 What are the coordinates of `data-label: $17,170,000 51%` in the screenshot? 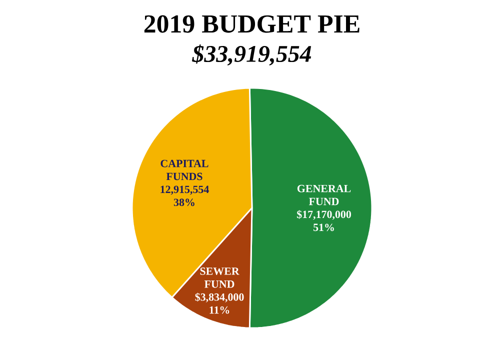 It's located at (324, 221).